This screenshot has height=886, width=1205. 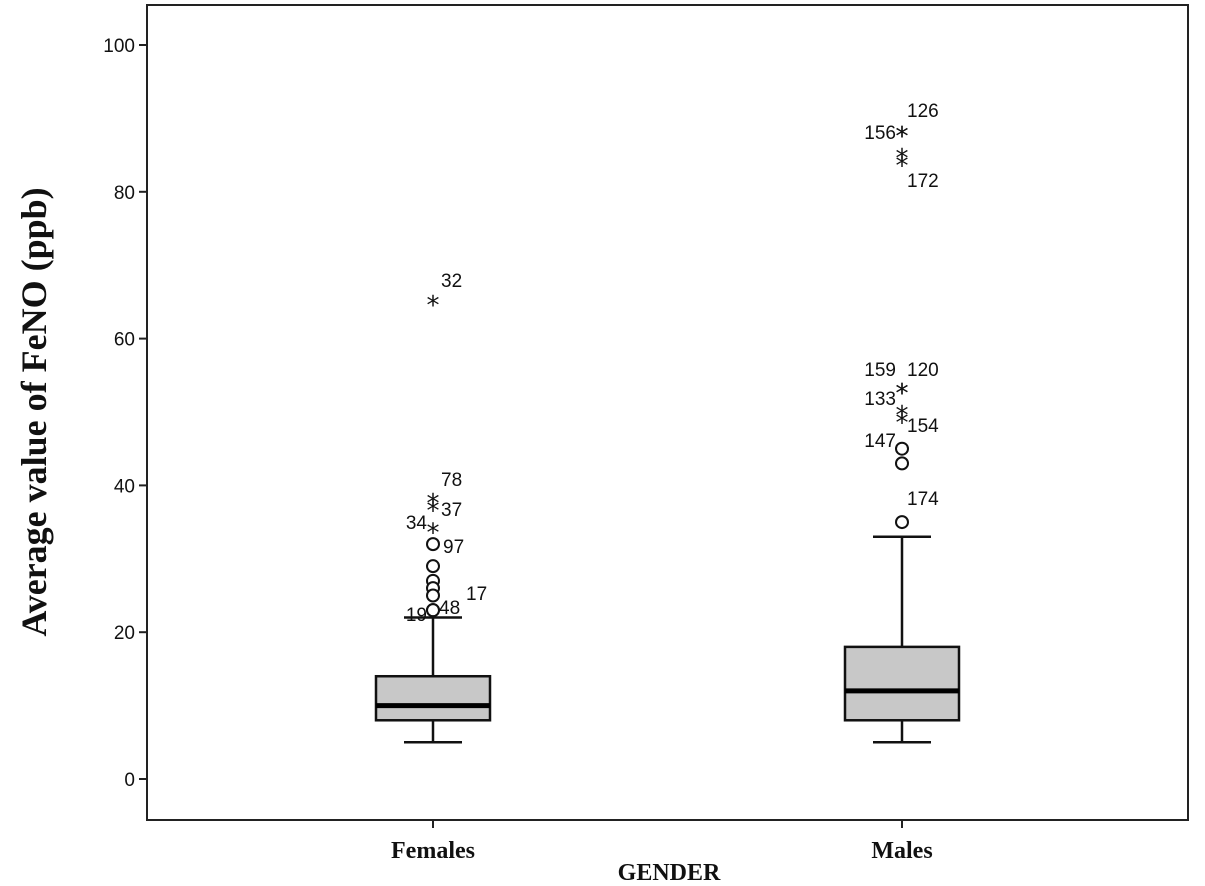 I want to click on box-males, so click(x=902, y=639).